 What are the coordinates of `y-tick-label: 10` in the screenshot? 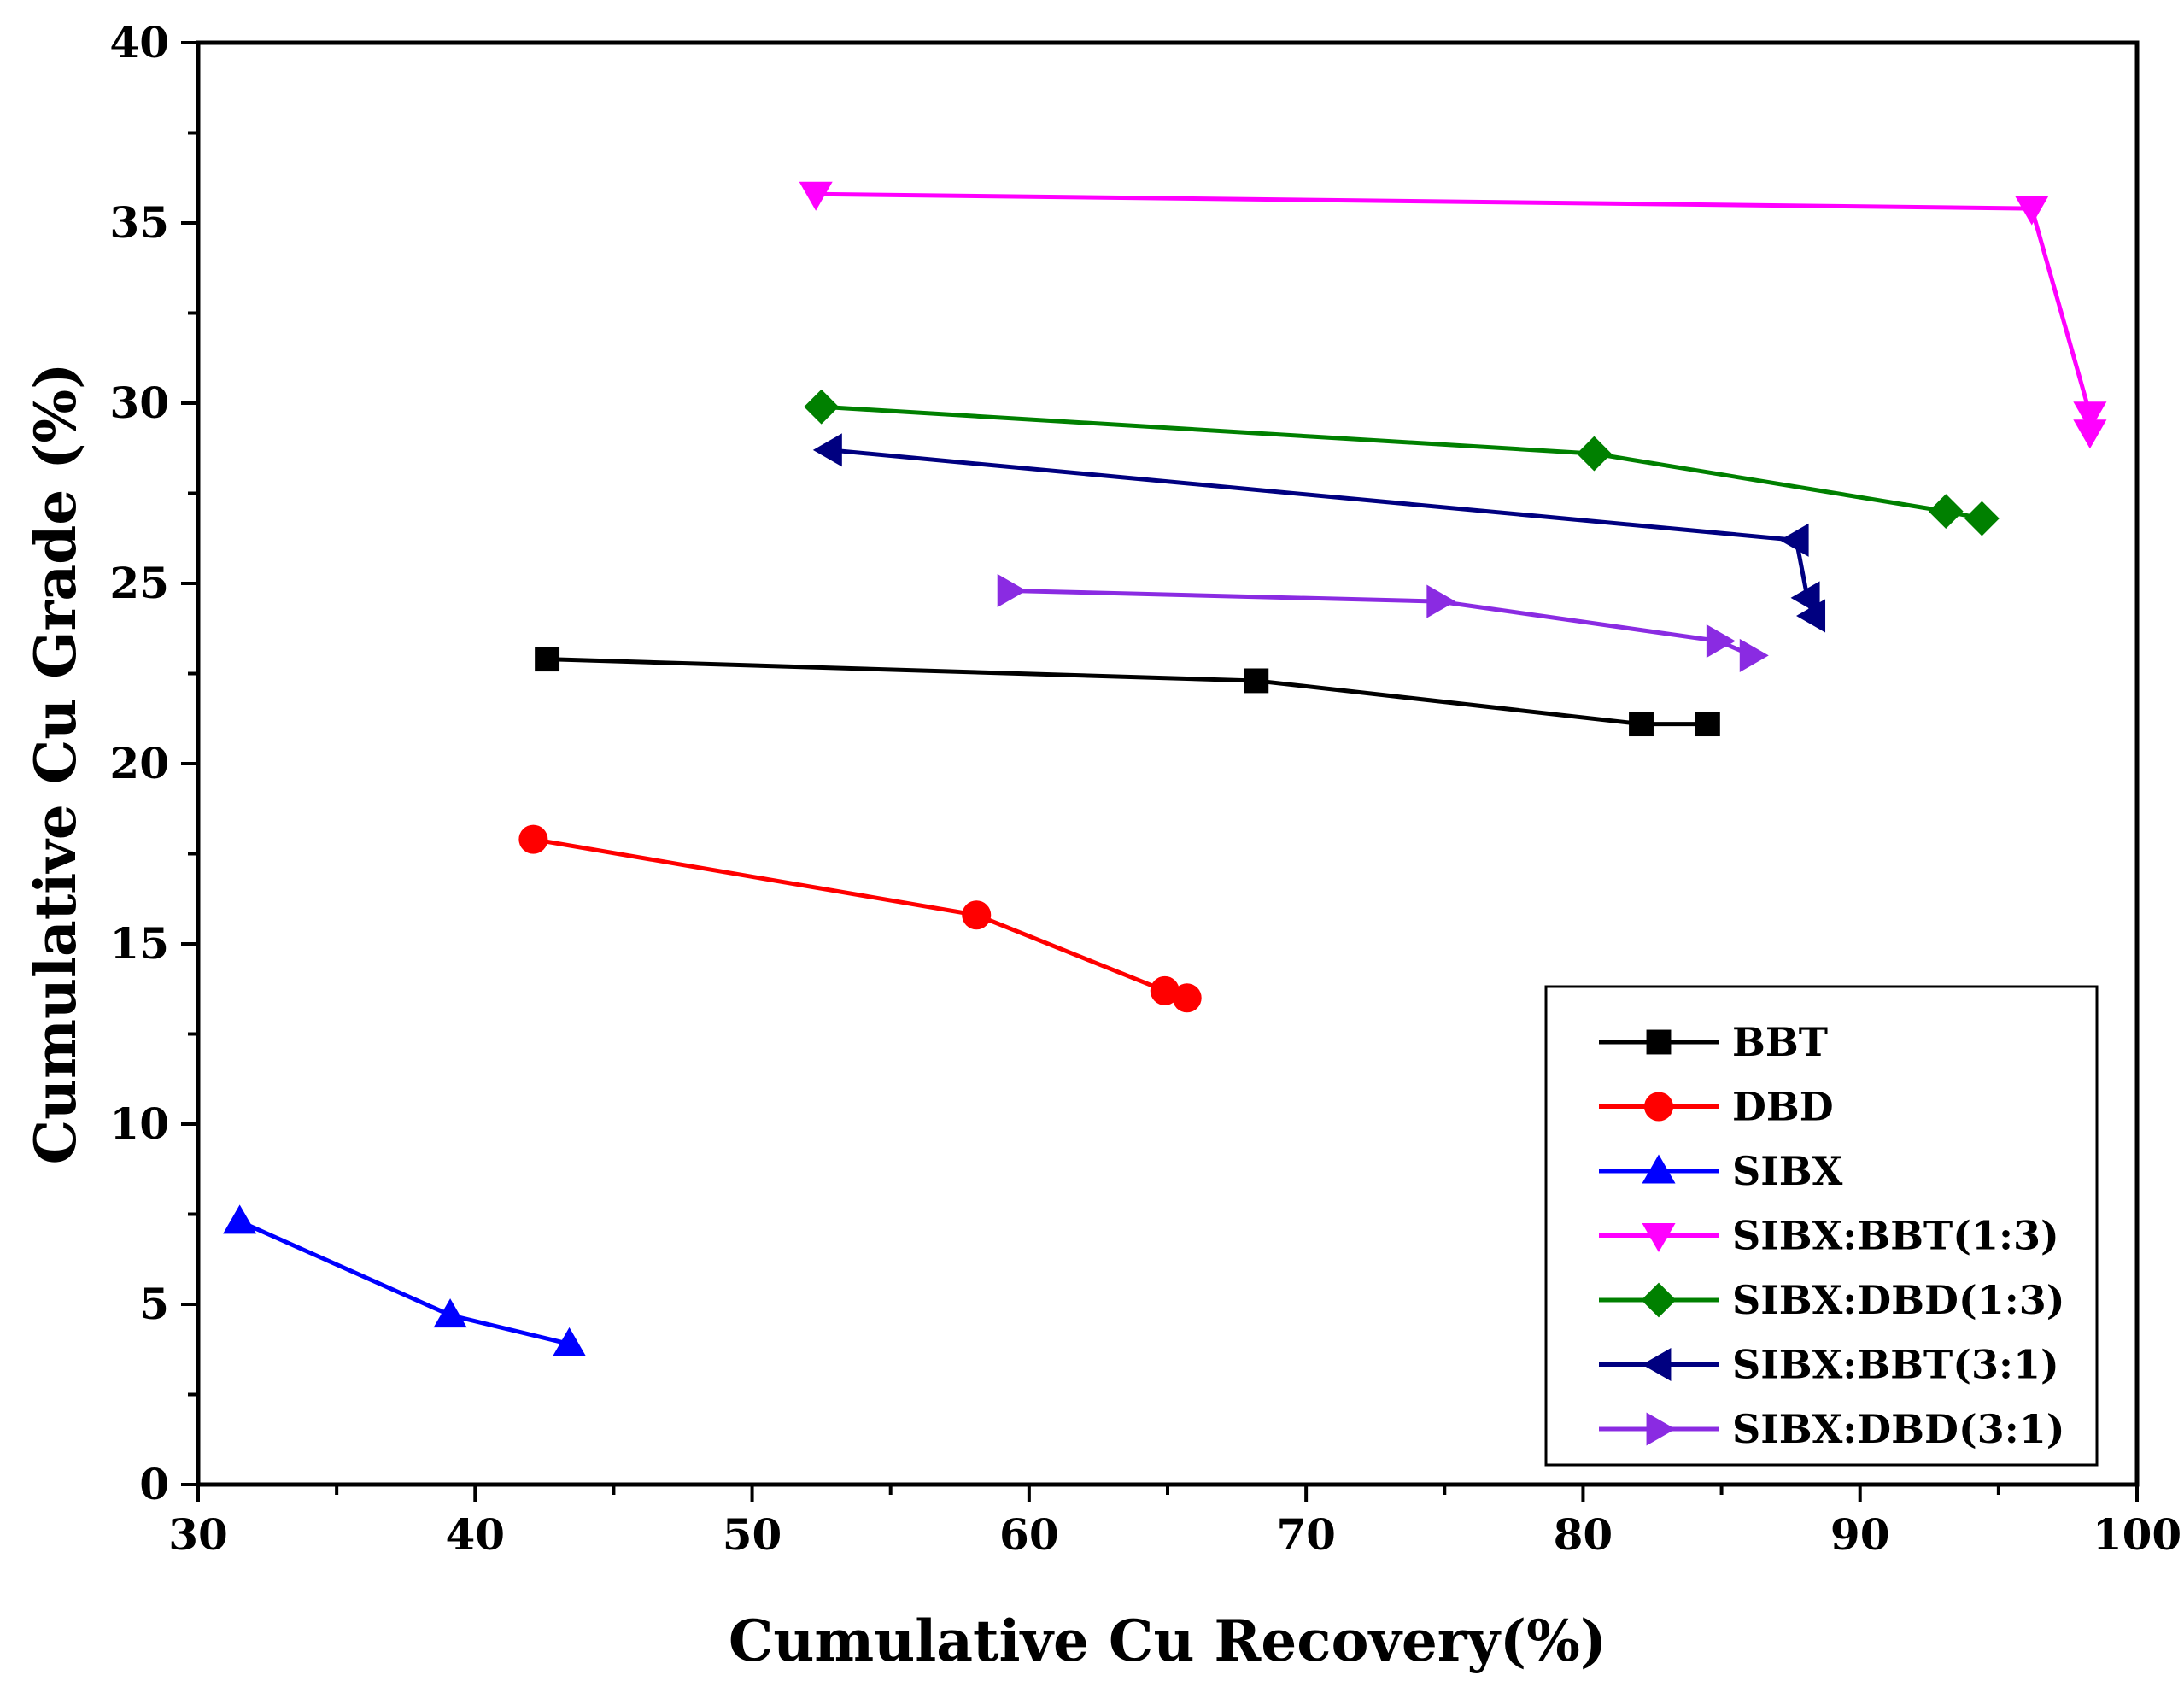 It's located at (139, 1123).